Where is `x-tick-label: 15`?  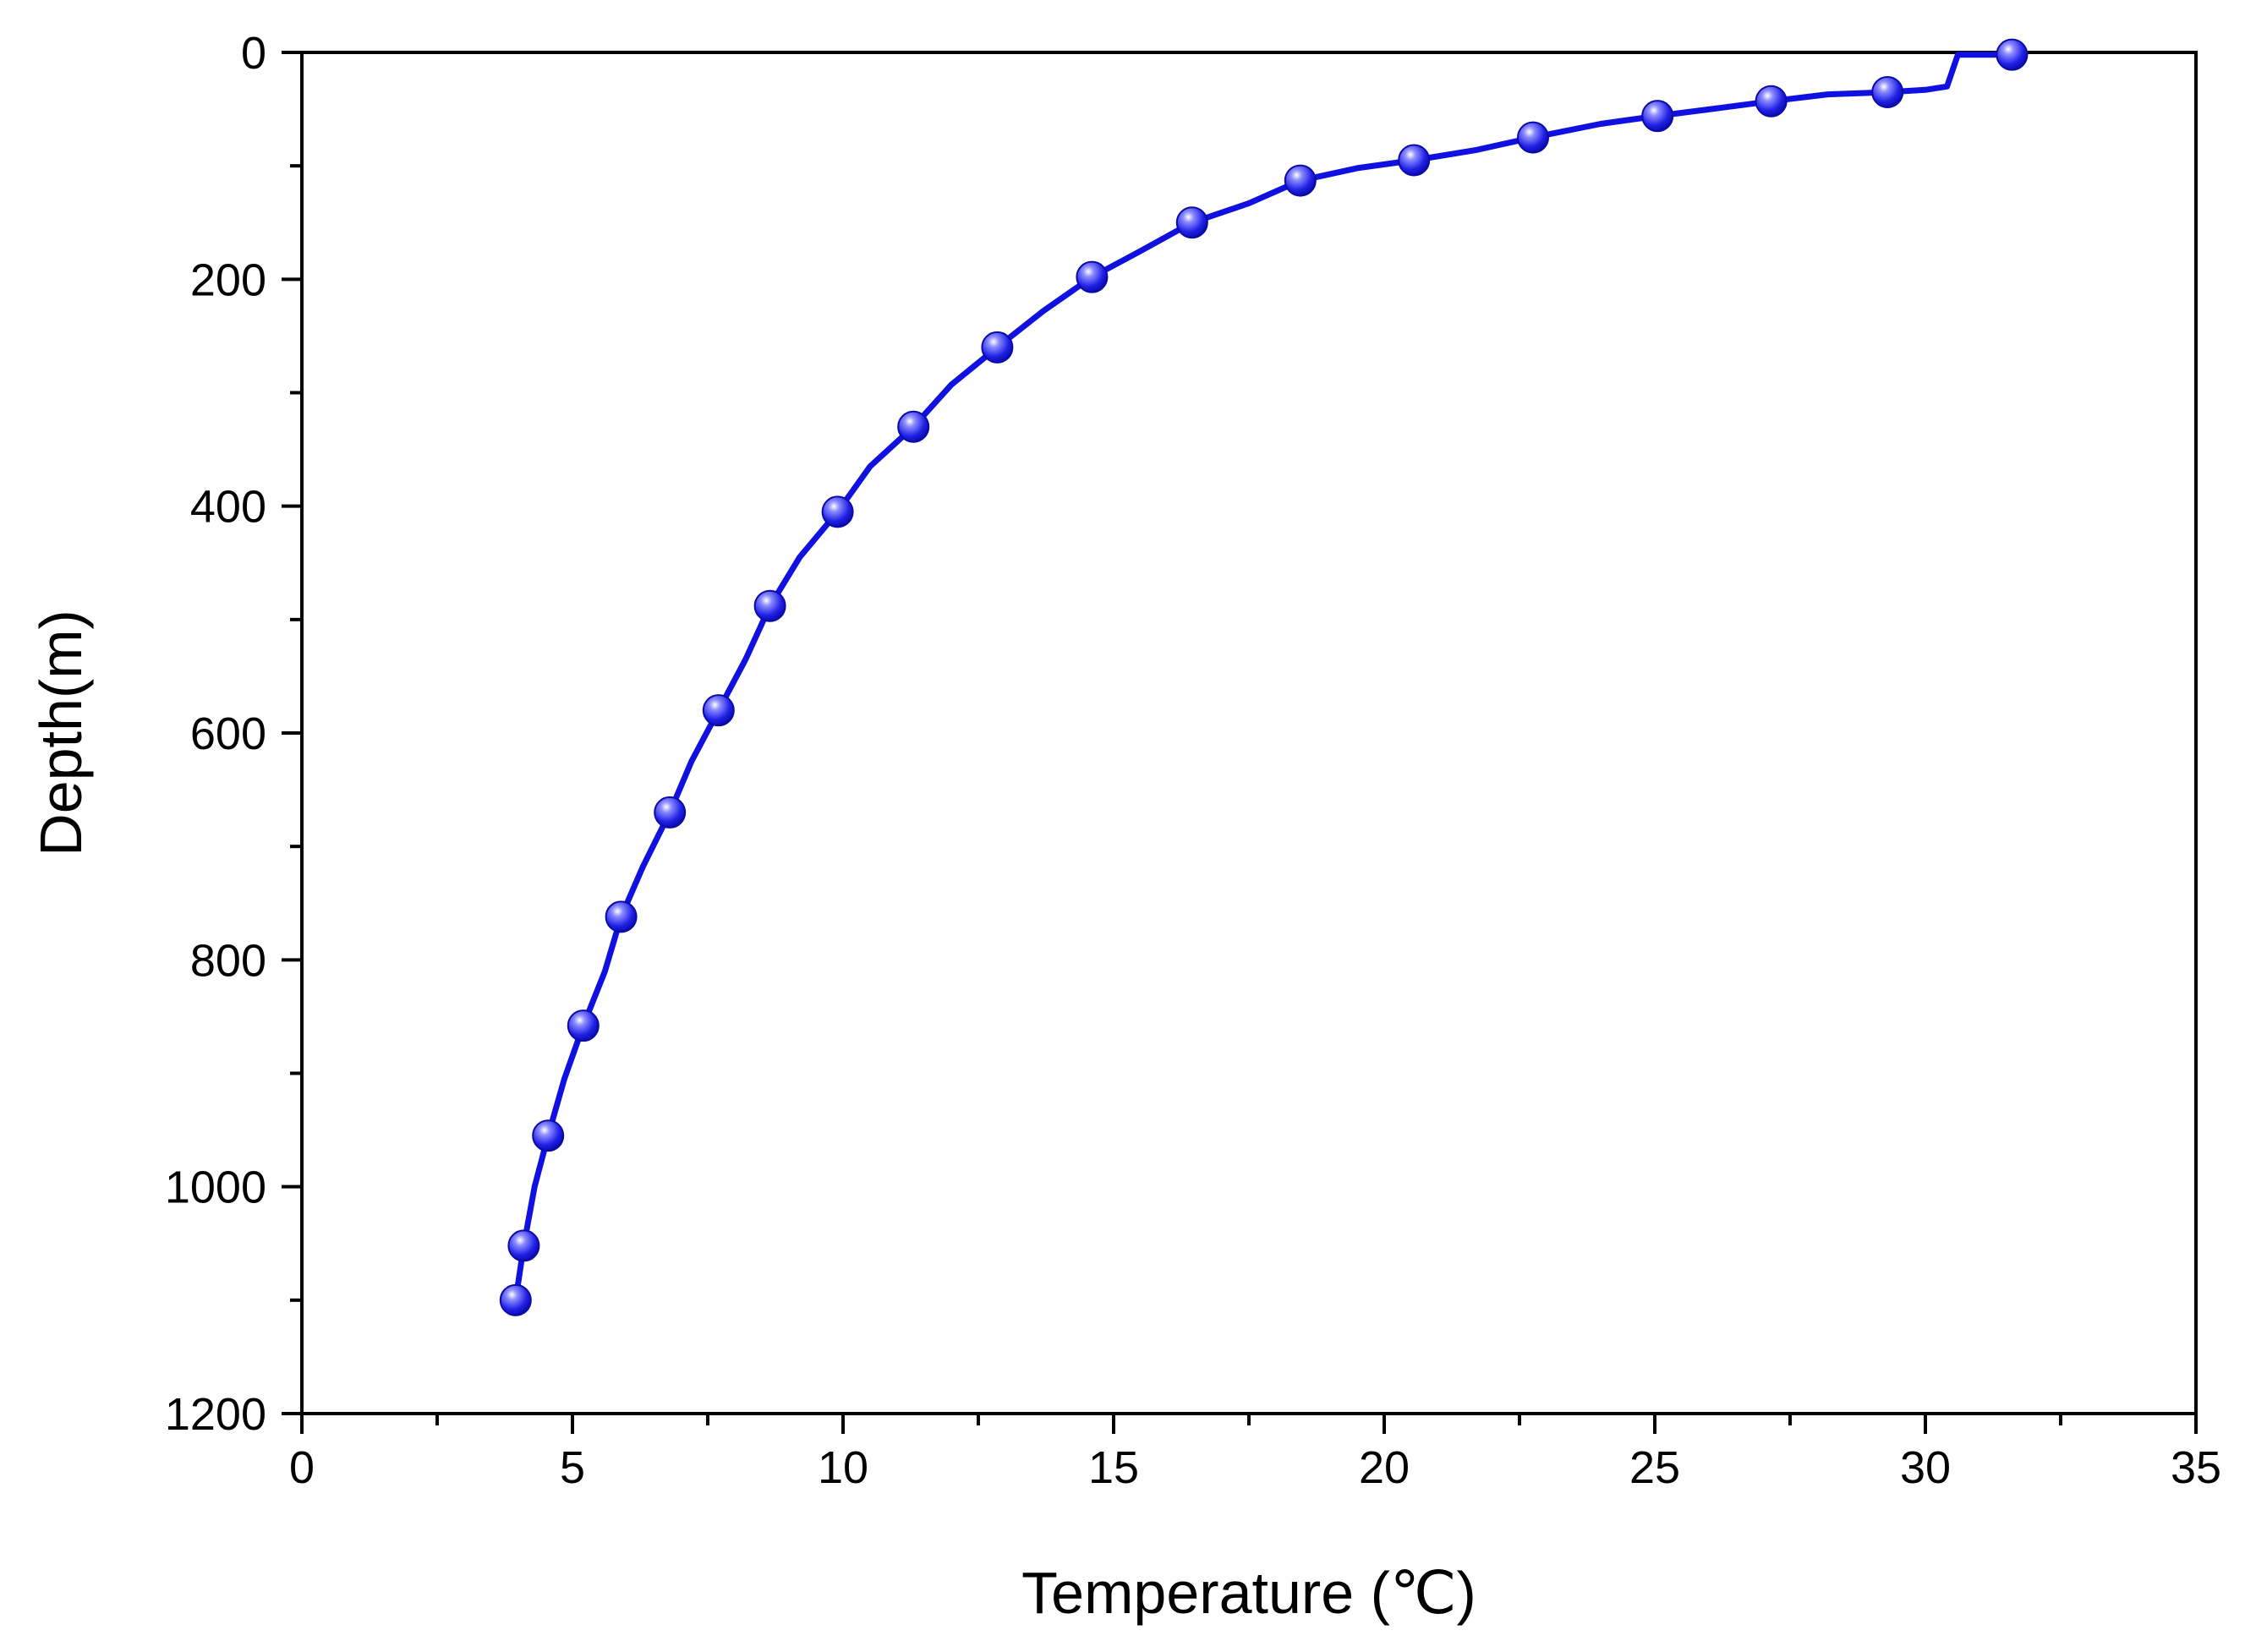 x-tick-label: 15 is located at coordinates (1114, 1467).